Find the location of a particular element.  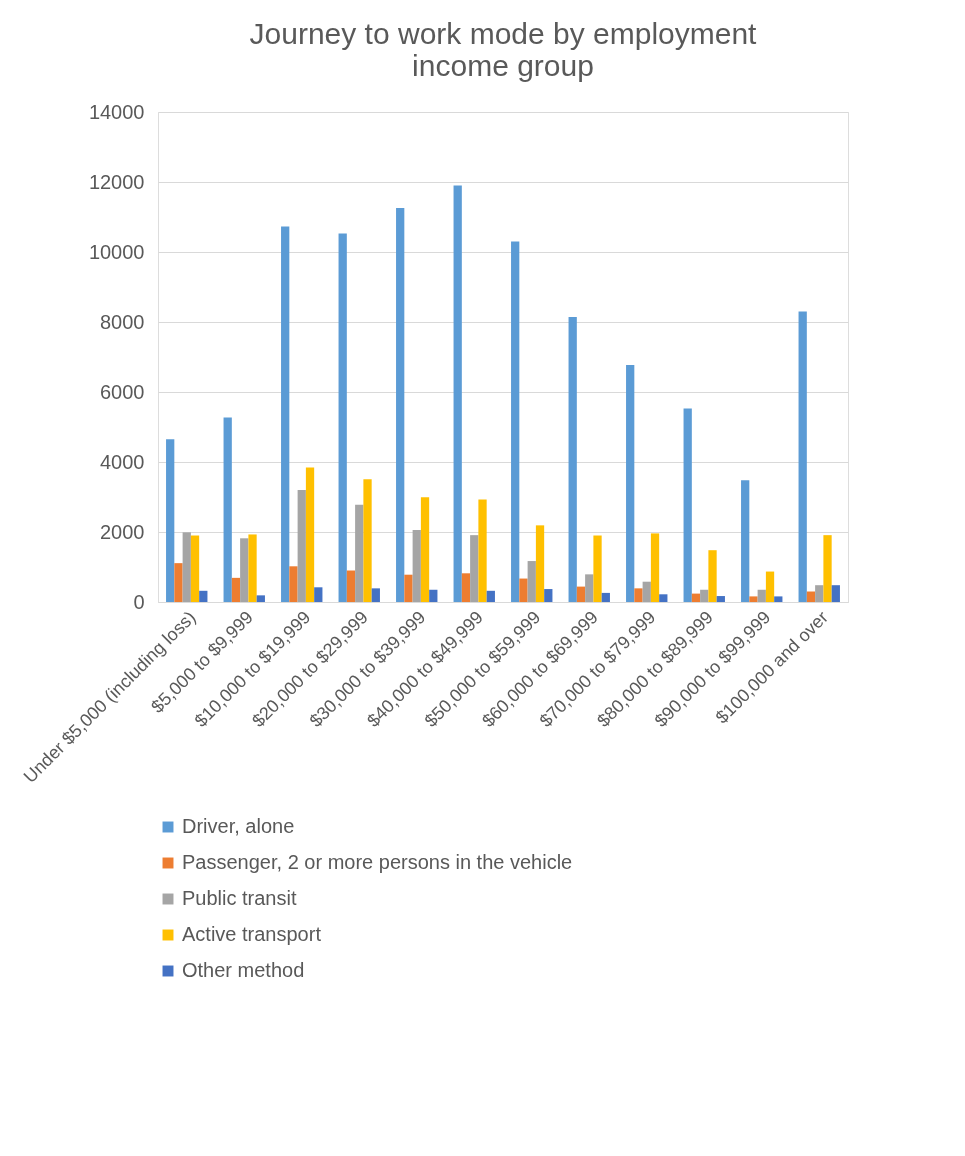

y-tick-label: 14000 is located at coordinates (116, 111).